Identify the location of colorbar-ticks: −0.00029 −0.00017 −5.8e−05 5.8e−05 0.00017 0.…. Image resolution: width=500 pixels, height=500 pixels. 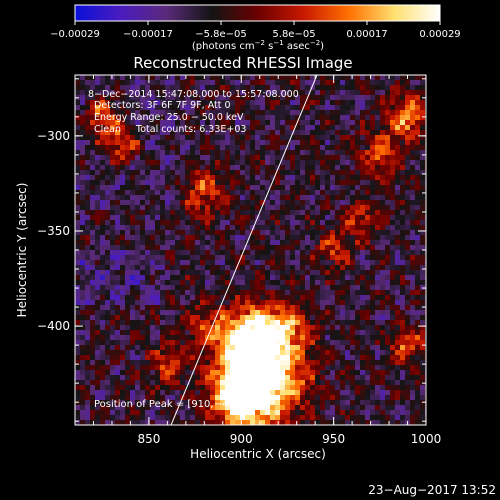
(255, 30).